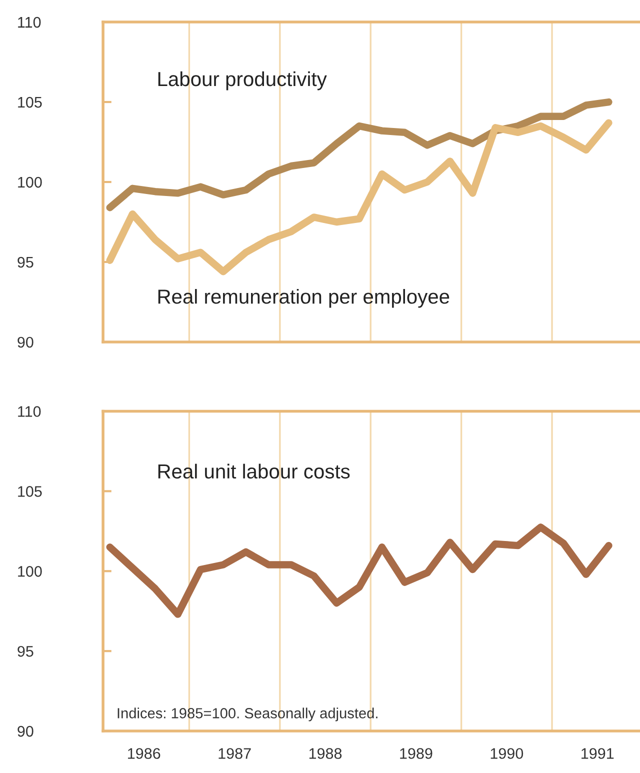 This screenshot has width=640, height=773. I want to click on x-tick-label: 1988, so click(325, 753).